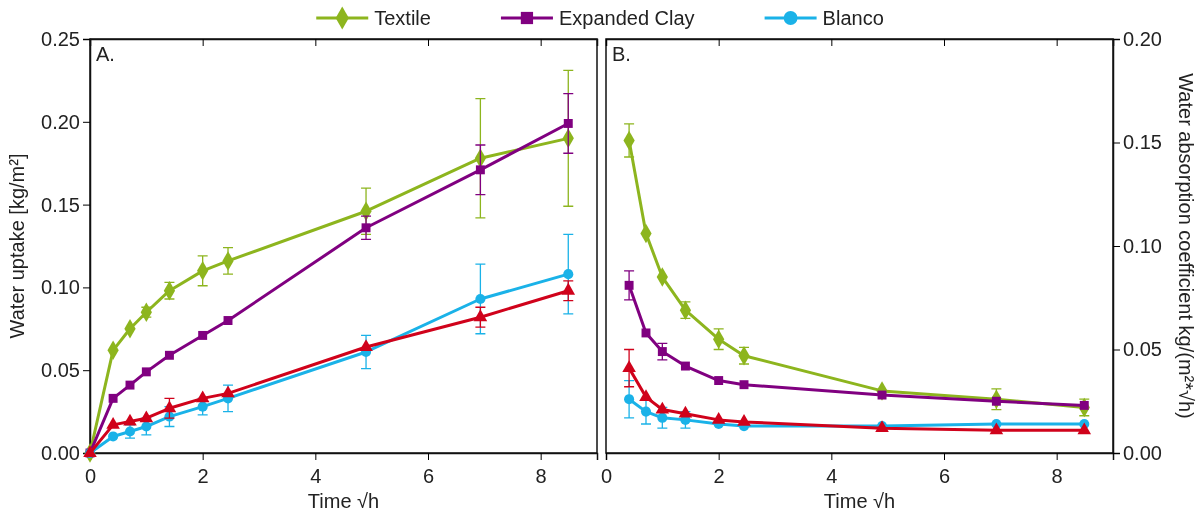  I want to click on y-tick-label: 0.20, so click(60, 121).